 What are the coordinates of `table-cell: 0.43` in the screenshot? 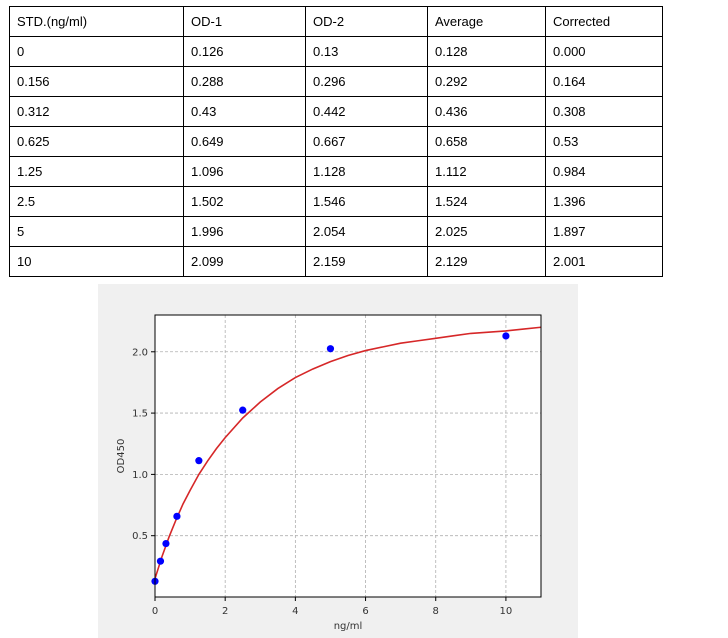 It's located at (244, 111).